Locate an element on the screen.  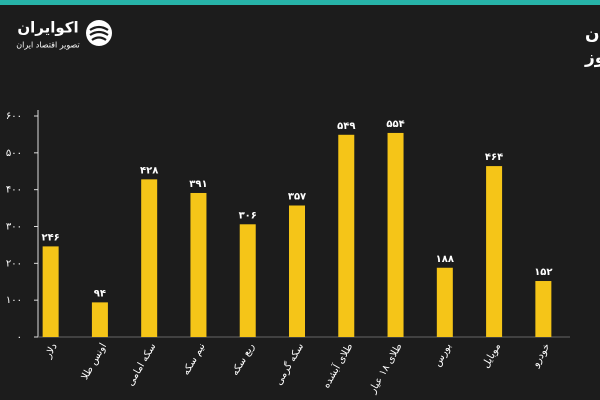
chart-subtitle: تا به امروز is located at coordinates (592, 58).